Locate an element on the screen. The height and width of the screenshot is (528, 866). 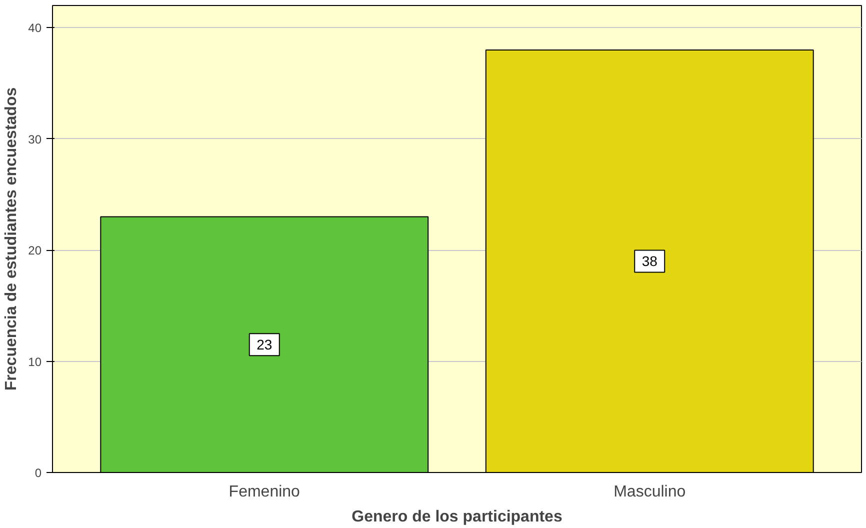
data-label: 23 is located at coordinates (264, 344).